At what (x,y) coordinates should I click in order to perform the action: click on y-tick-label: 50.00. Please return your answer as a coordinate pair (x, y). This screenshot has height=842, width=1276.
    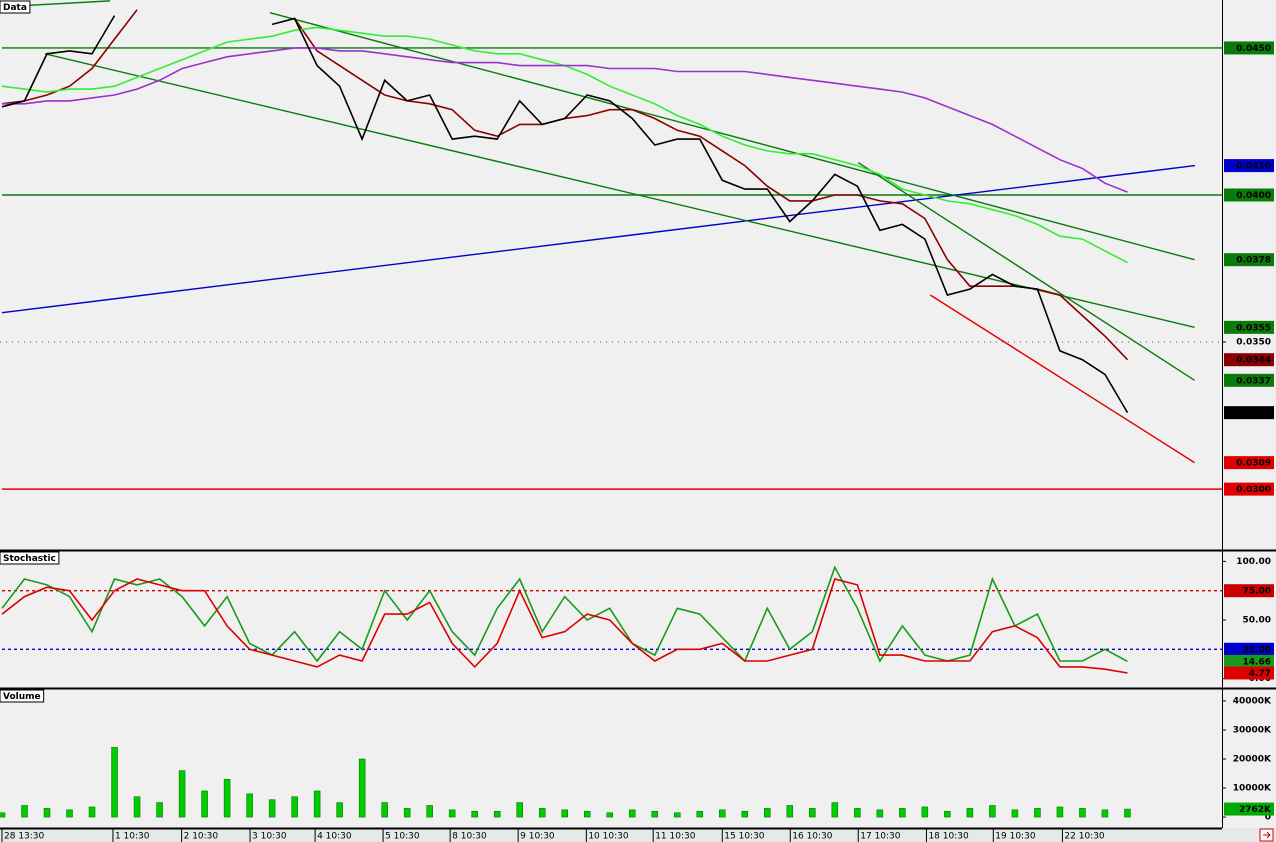
    Looking at the image, I should click on (1257, 620).